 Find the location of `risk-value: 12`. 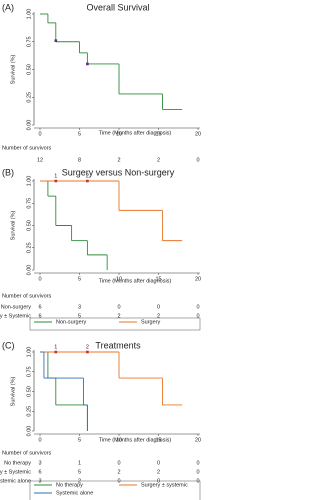

risk-value: 12 is located at coordinates (40, 160).